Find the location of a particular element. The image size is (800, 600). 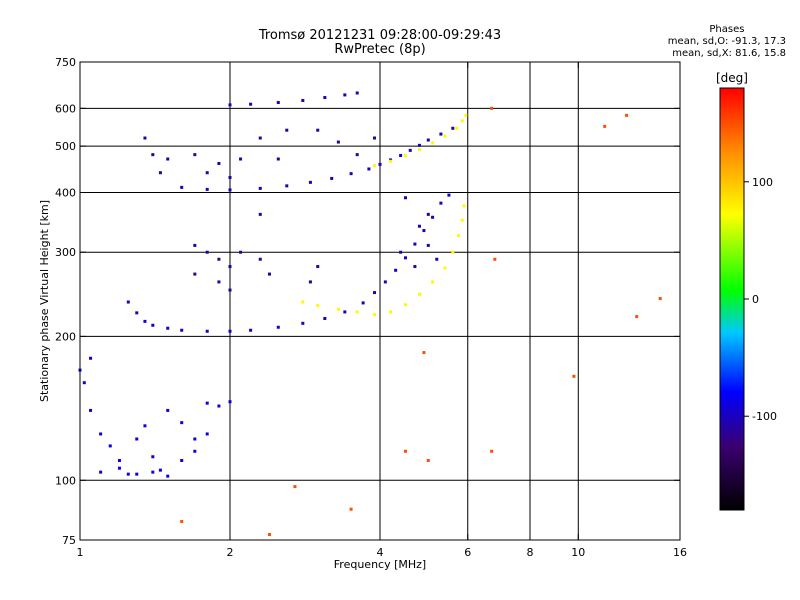

x-tick-label: 10 is located at coordinates (578, 552).